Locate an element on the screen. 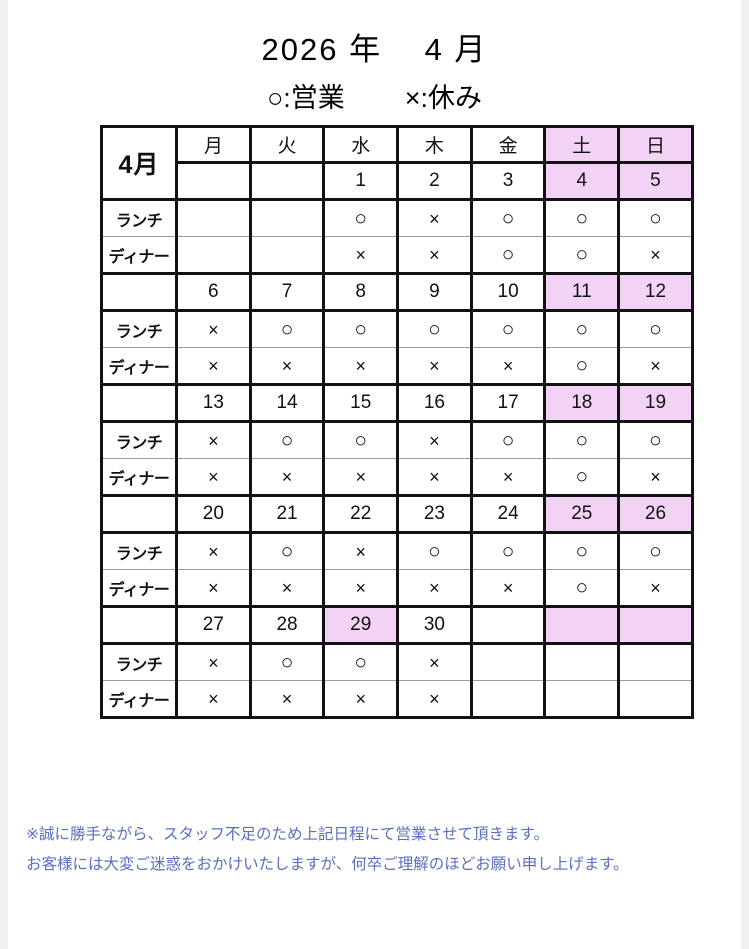 Image resolution: width=749 pixels, height=949 pixels. date-cell-5: 5 is located at coordinates (655, 181).